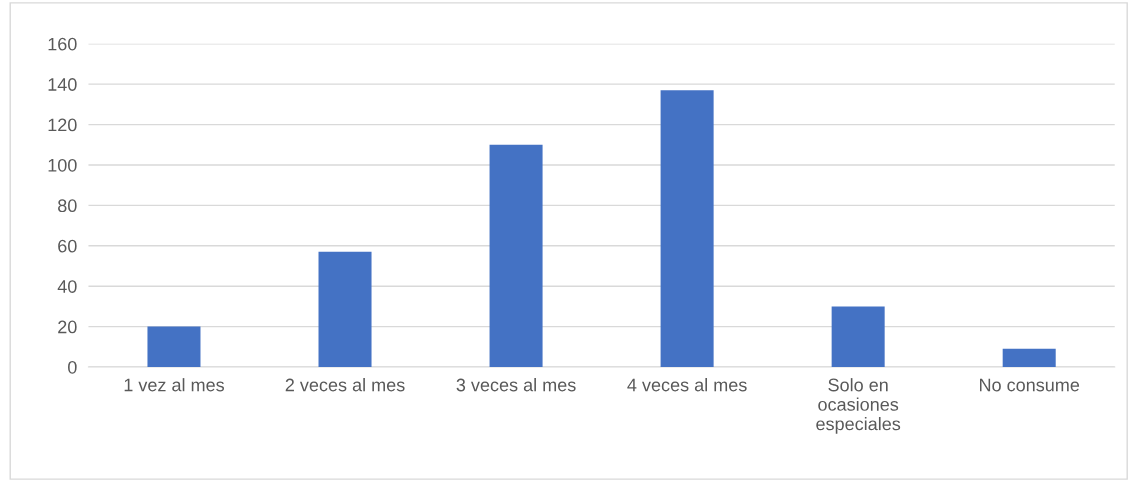  I want to click on y-tick-label: 60, so click(67, 246).